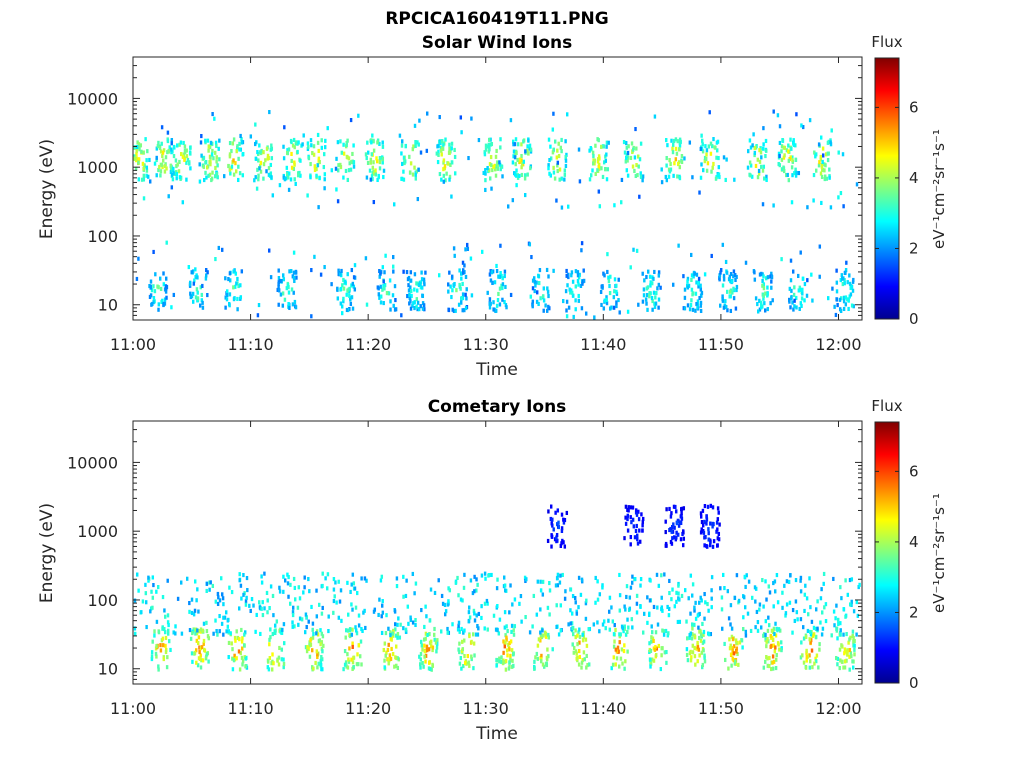  I want to click on x-tick-label: 11:40, so click(603, 708).